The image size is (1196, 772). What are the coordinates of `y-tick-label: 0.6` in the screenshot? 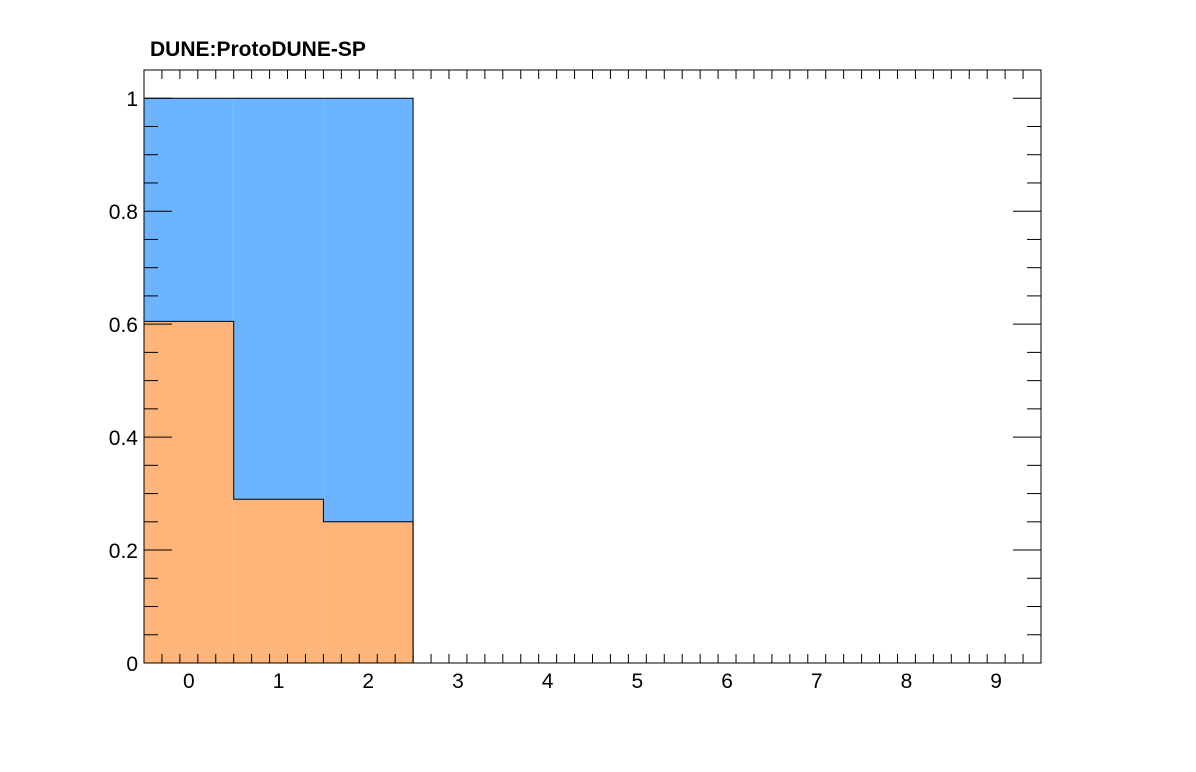 It's located at (123, 325).